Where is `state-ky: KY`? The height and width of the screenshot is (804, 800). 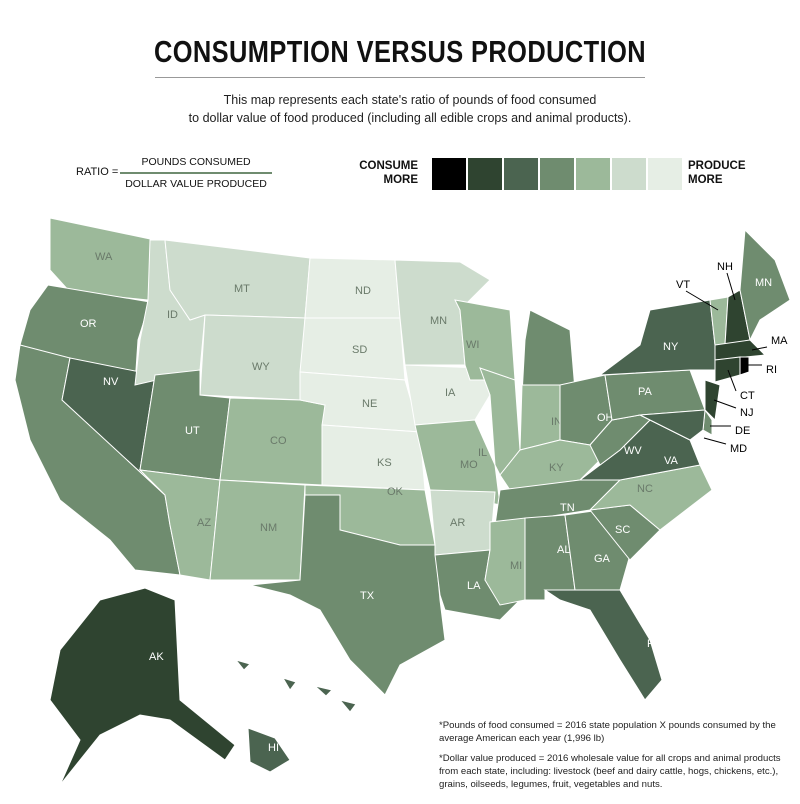 state-ky: KY is located at coordinates (550, 465).